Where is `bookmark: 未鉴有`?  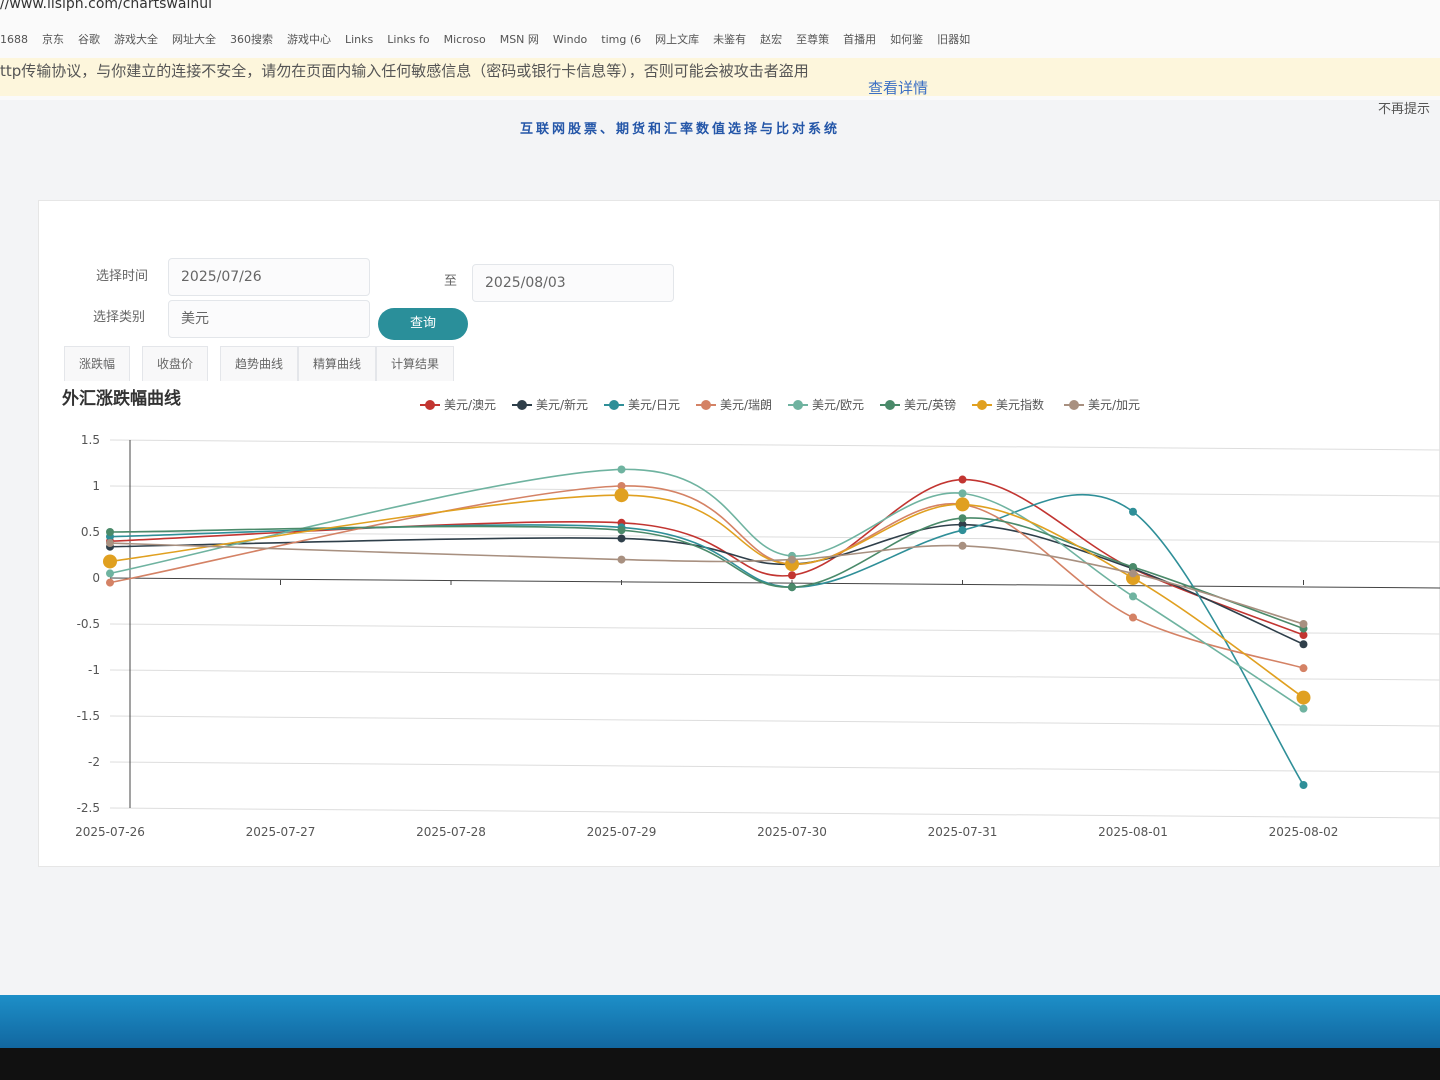
bookmark: 未鉴有 is located at coordinates (730, 39).